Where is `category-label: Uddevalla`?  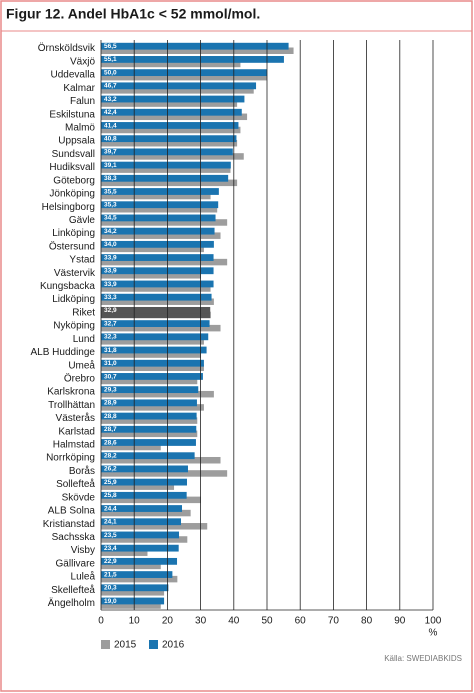 category-label: Uddevalla is located at coordinates (73, 75).